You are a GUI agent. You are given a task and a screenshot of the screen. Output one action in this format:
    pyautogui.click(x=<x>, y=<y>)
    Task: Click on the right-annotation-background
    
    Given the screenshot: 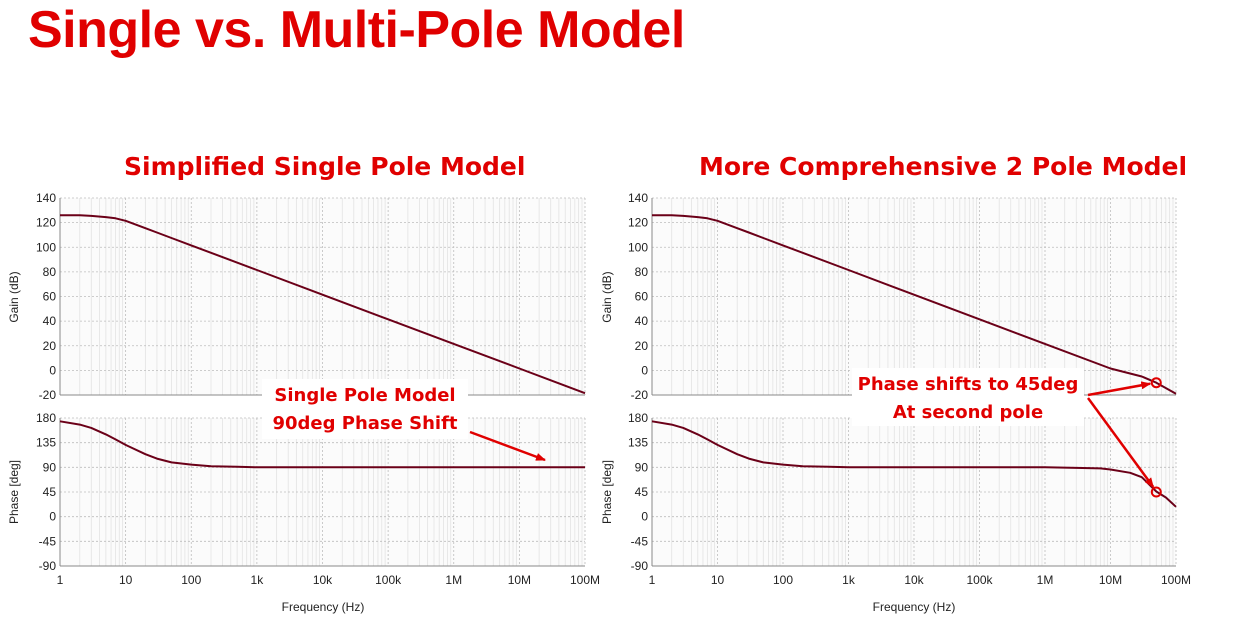 What is the action you would take?
    pyautogui.click(x=968, y=397)
    